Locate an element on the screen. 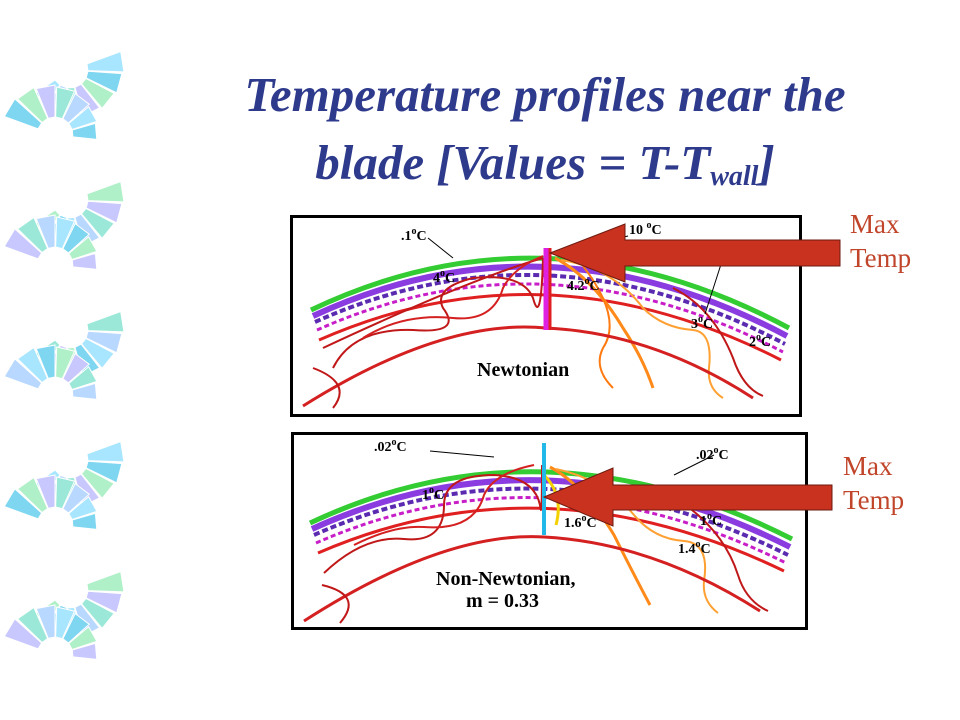 The height and width of the screenshot is (720, 960). contour-label: 4oC is located at coordinates (444, 277).